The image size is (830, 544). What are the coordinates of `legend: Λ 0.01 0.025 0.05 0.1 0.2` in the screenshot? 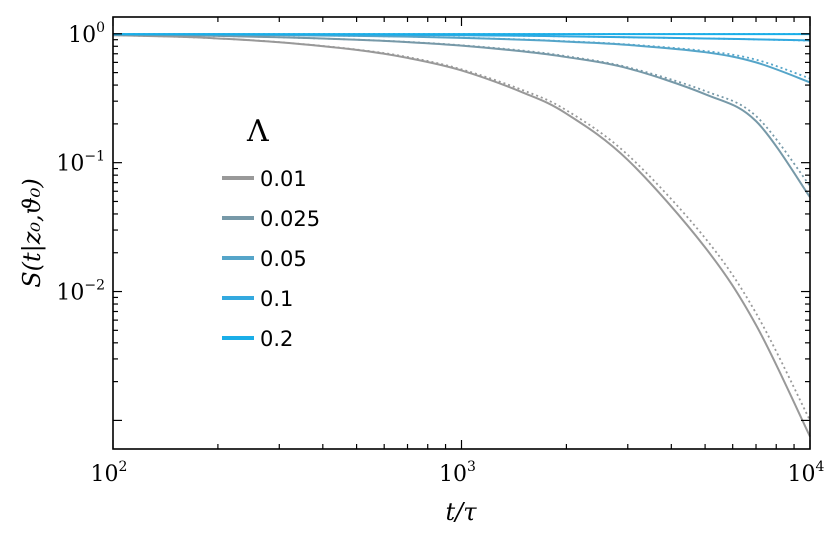 It's located at (271, 232).